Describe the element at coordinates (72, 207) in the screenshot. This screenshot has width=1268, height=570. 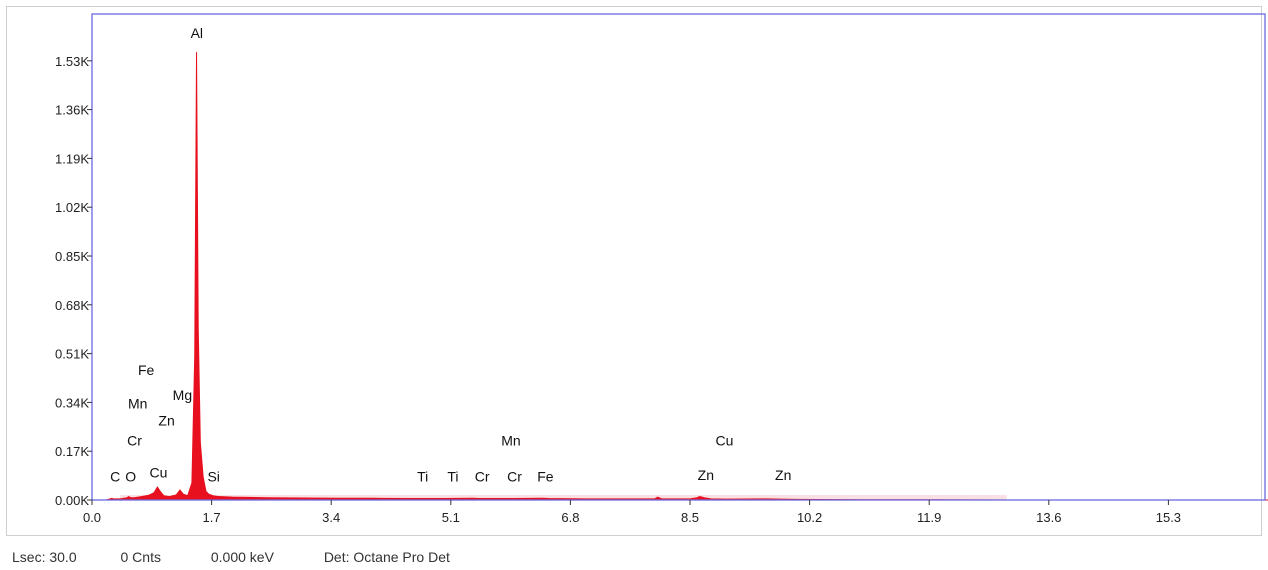
I see `y-tick-label: 1.02K` at that location.